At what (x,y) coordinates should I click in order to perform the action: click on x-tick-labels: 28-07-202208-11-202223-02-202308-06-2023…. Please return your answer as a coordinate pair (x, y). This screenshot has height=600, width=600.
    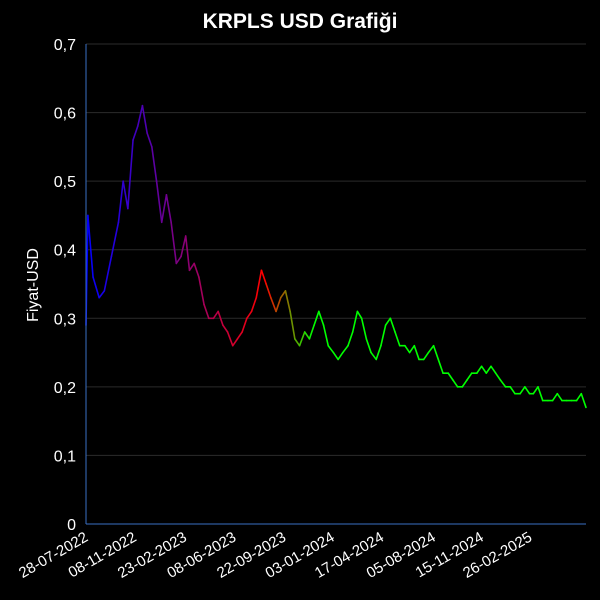
    Looking at the image, I should click on (275, 555).